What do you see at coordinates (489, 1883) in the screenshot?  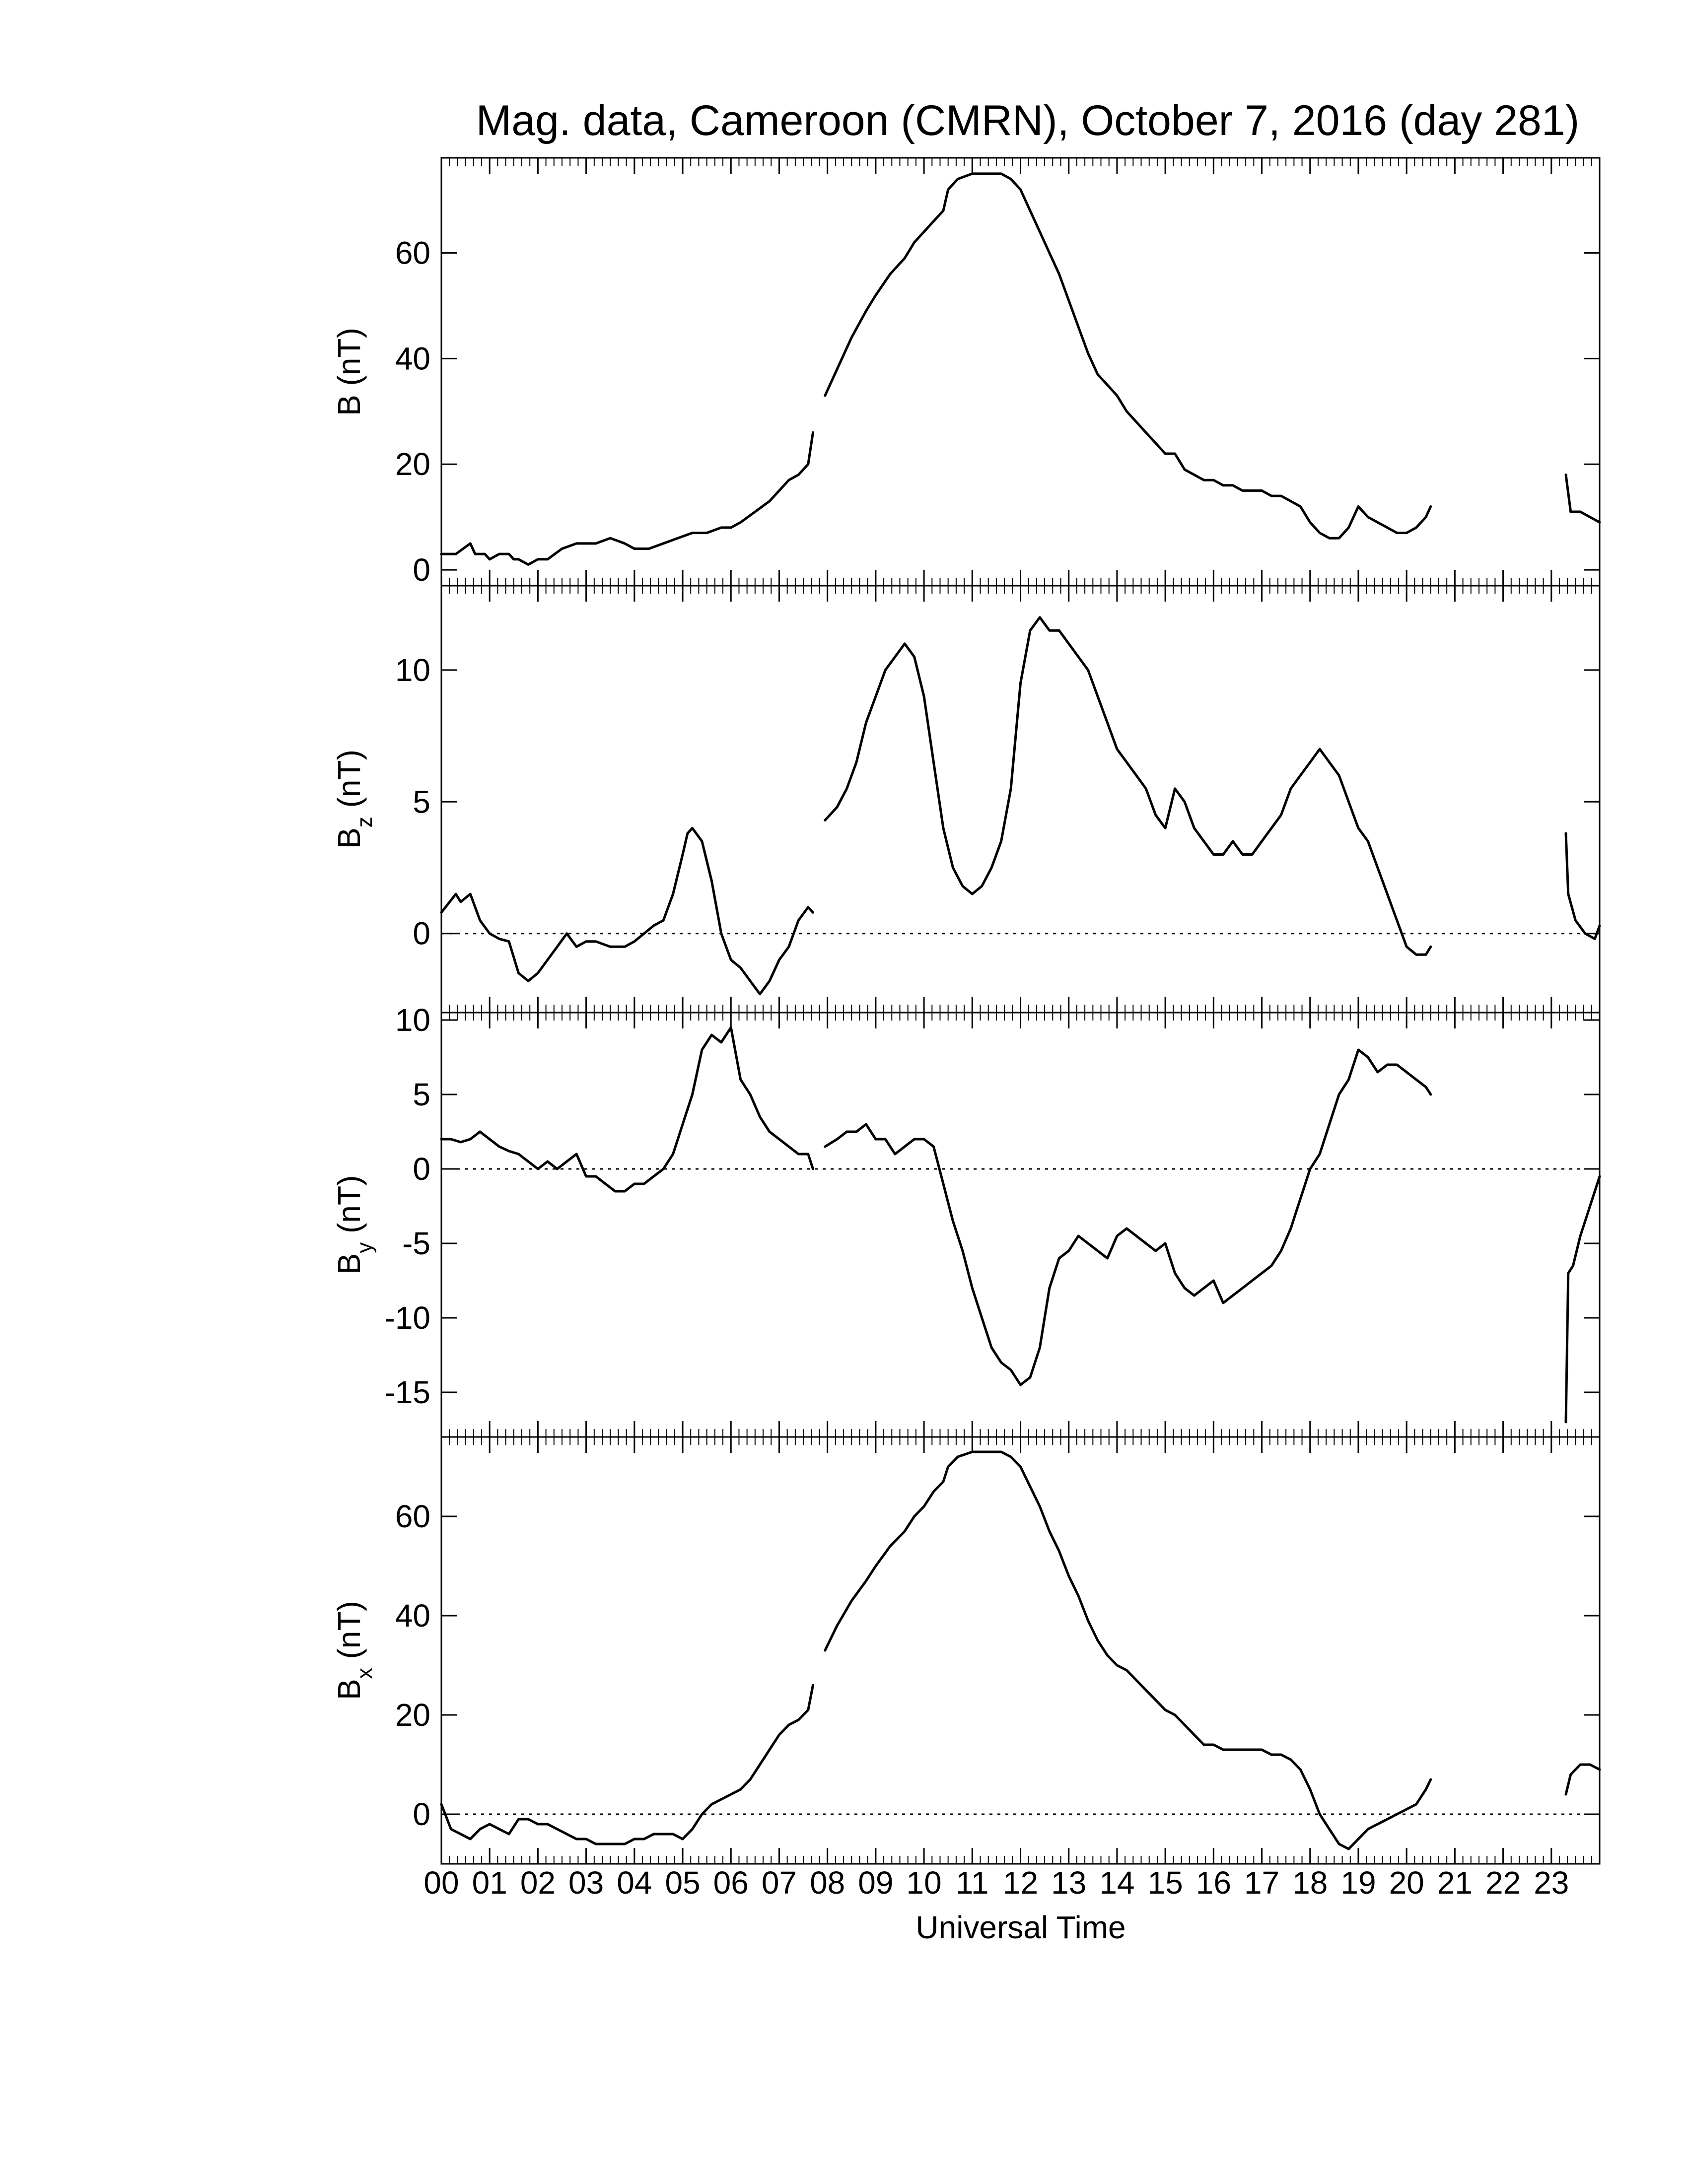 I see `x-tick-label: 01` at bounding box center [489, 1883].